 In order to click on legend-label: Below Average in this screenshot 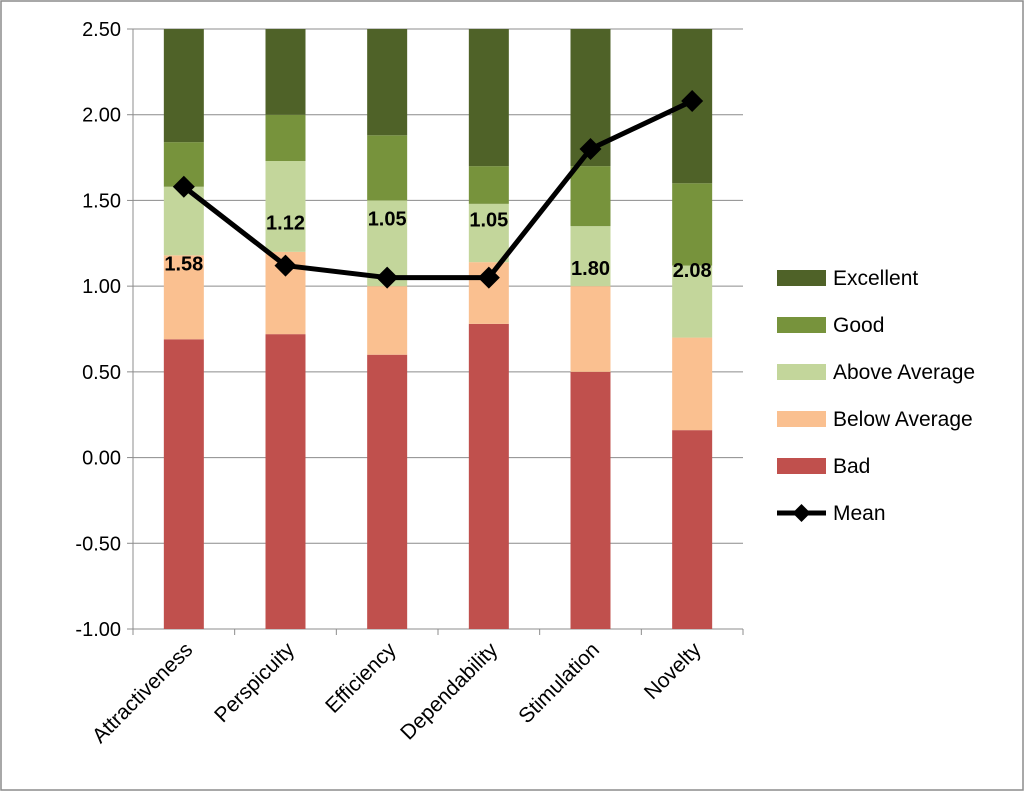, I will do `click(903, 419)`.